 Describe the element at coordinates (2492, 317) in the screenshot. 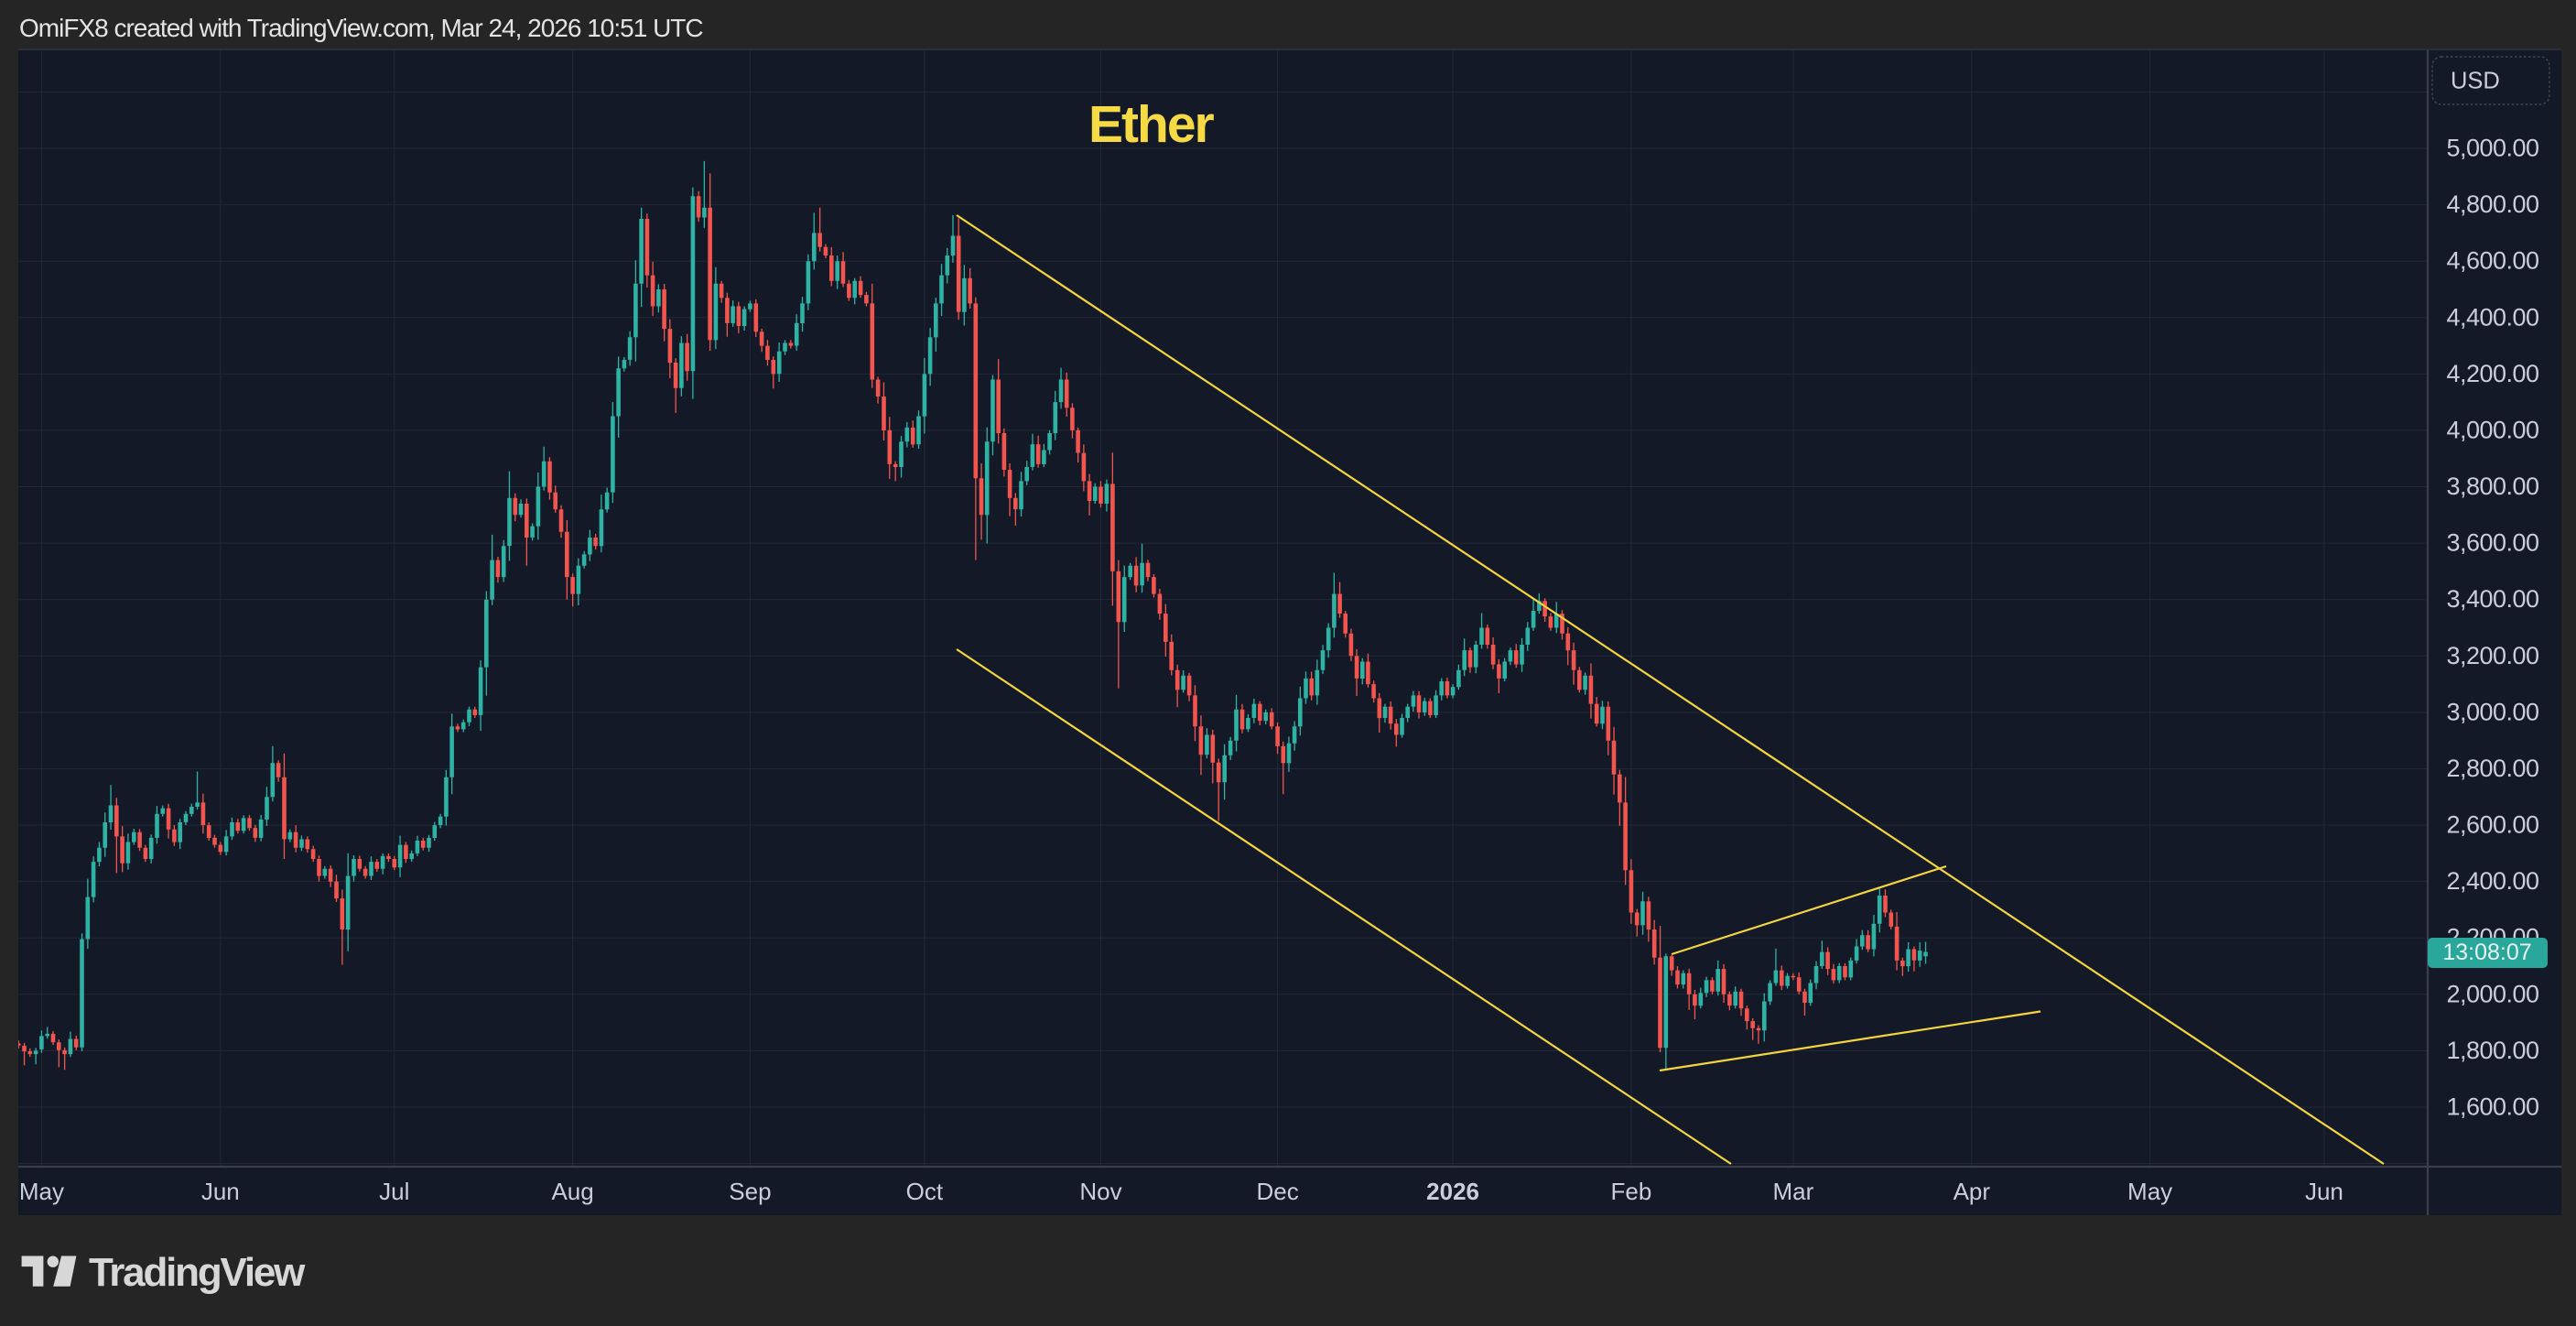

I see `svg-text: 4,400.00` at that location.